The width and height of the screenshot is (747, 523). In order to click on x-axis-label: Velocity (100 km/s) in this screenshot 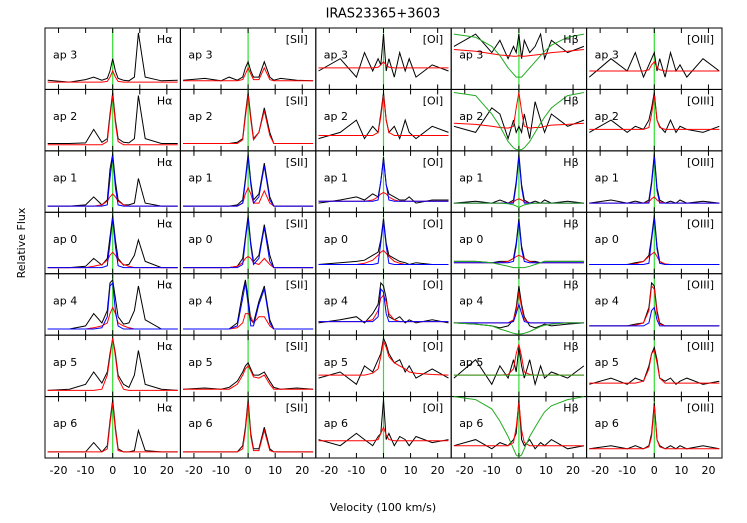, I will do `click(383, 507)`.